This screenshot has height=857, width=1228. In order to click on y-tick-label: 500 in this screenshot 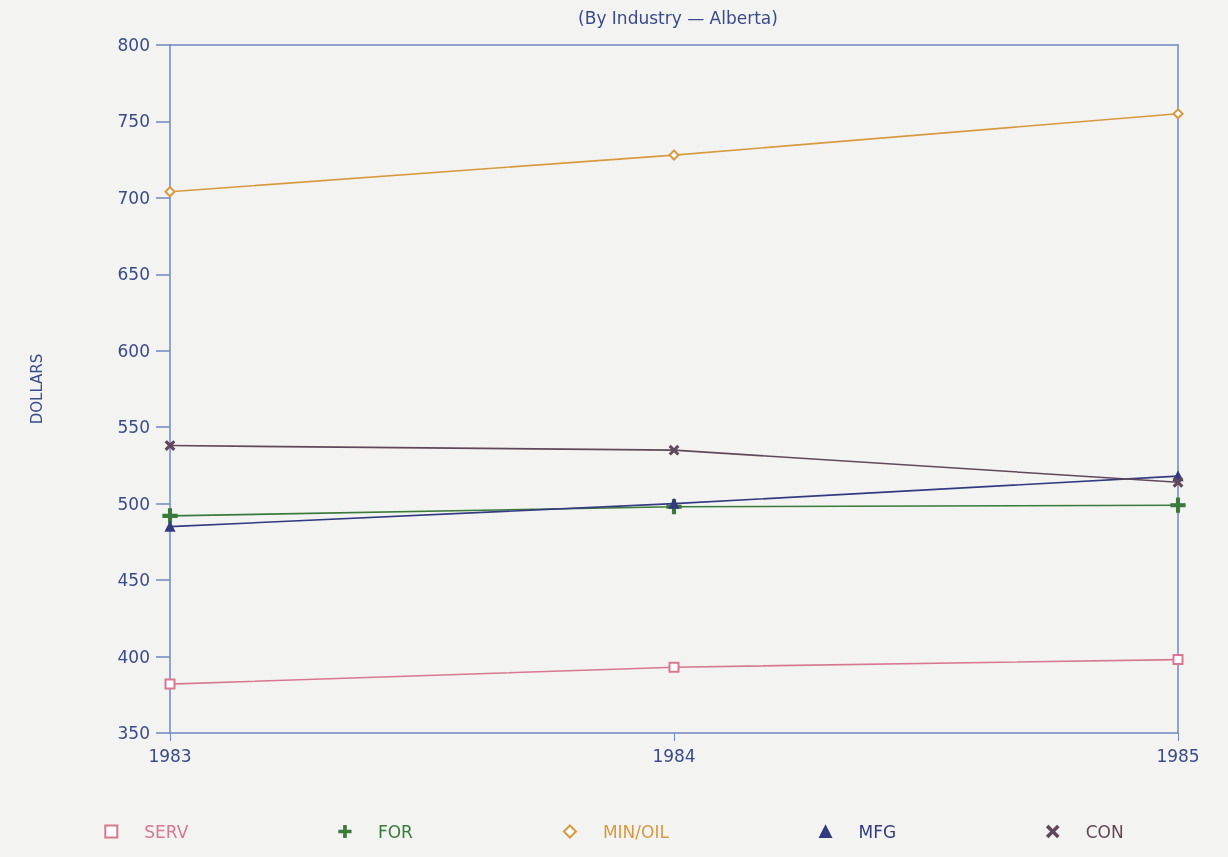, I will do `click(133, 503)`.